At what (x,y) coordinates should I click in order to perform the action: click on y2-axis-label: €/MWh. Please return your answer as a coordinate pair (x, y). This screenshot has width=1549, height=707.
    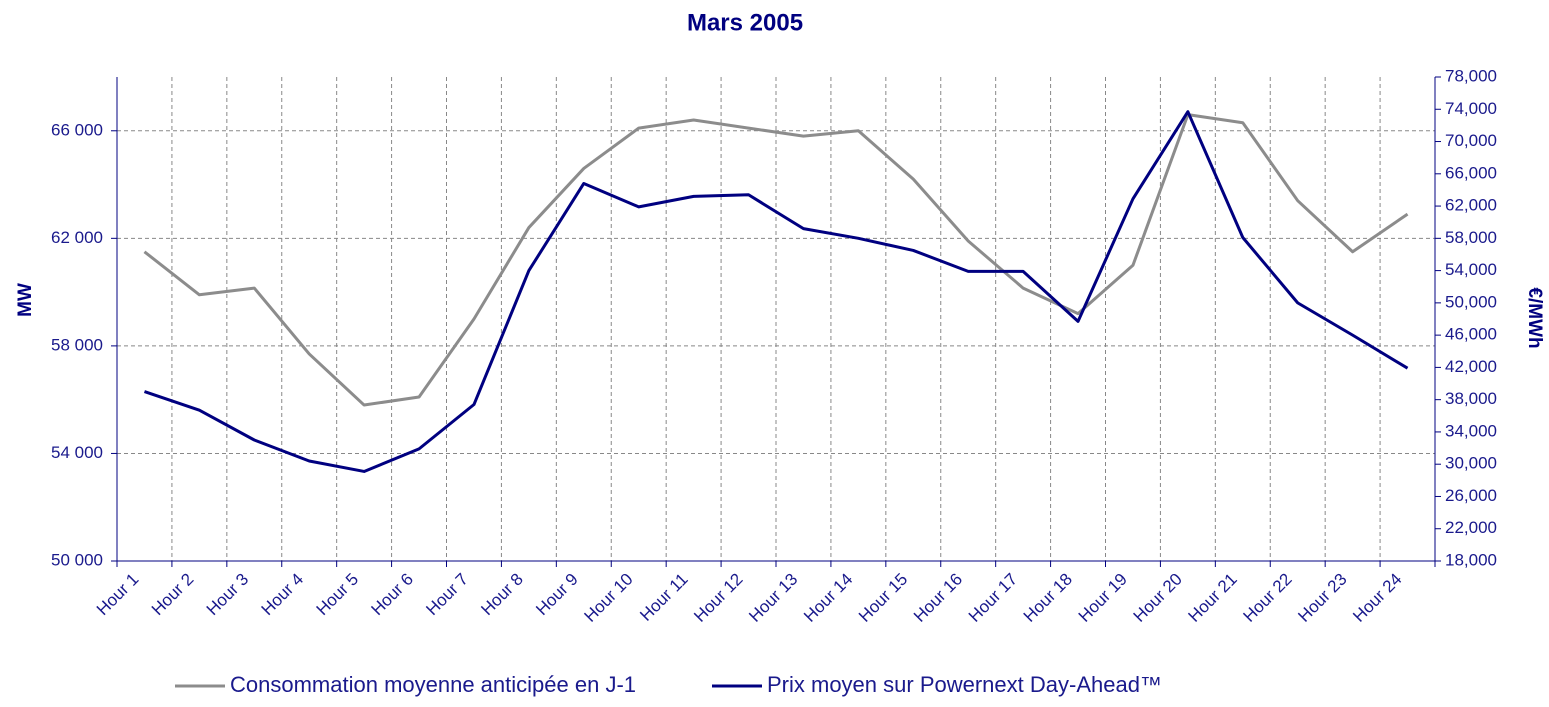
    Looking at the image, I should click on (1534, 317).